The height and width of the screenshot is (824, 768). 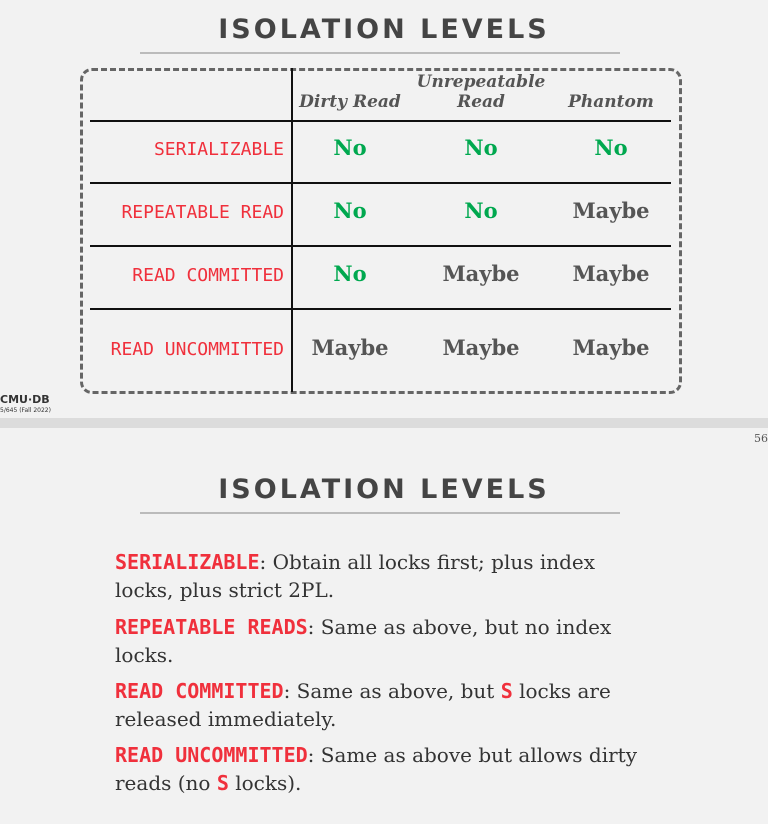 What do you see at coordinates (761, 438) in the screenshot?
I see `page-number: 56` at bounding box center [761, 438].